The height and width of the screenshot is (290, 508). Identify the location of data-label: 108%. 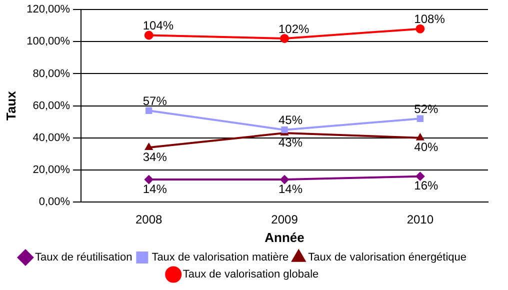
(430, 19).